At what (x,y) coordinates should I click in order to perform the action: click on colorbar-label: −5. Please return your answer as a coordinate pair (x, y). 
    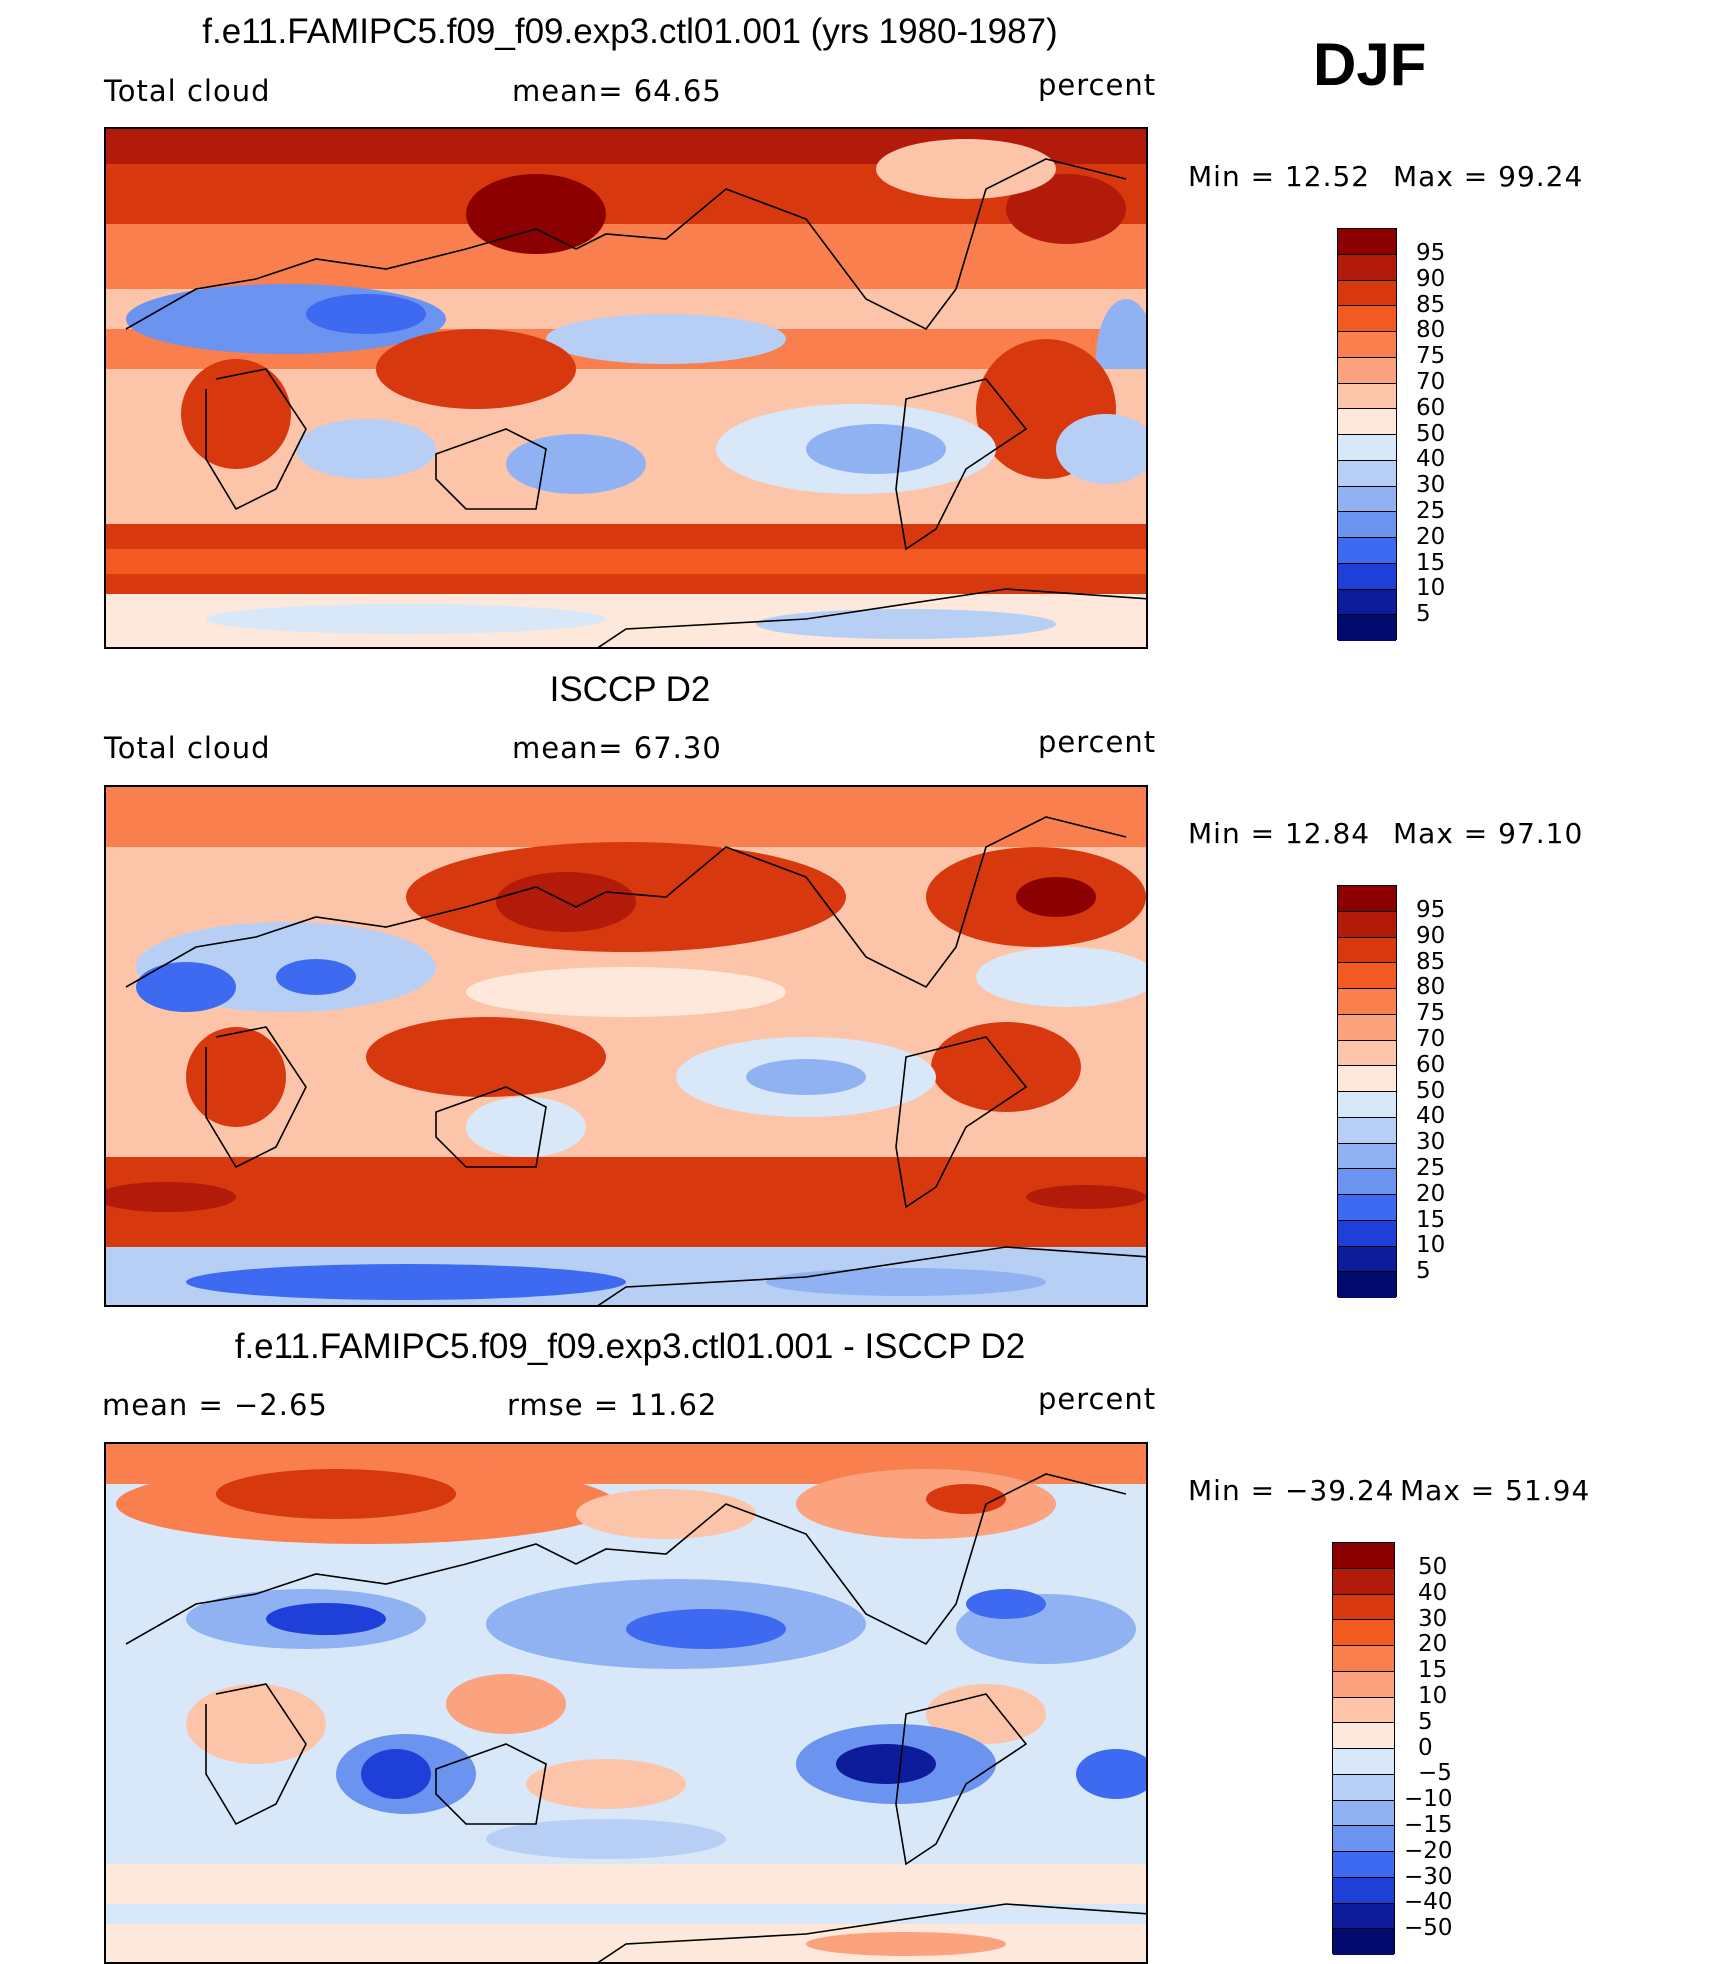
    Looking at the image, I should click on (1435, 1773).